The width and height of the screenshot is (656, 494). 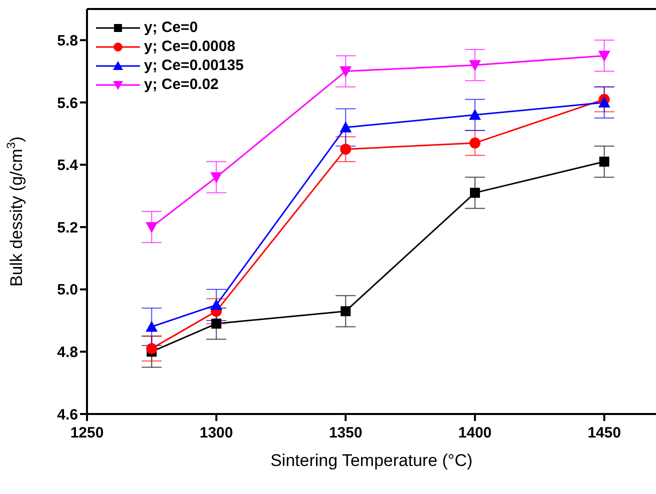 I want to click on x-tick-label: 1400, so click(x=475, y=433).